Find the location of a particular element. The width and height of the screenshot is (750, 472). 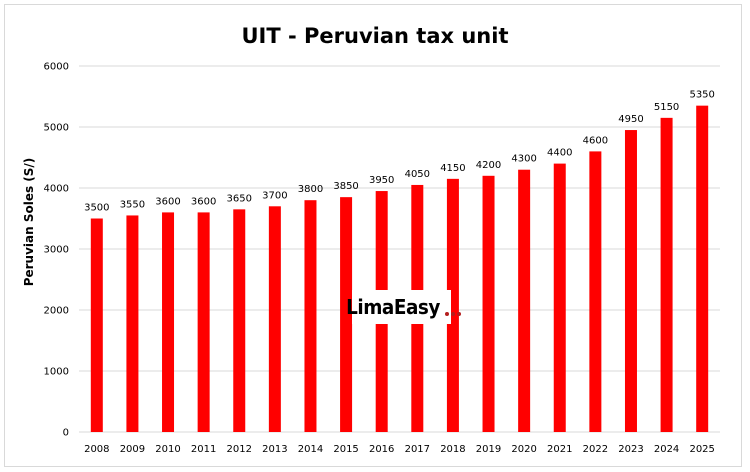

data-label-2009: 3550 is located at coordinates (132, 204).